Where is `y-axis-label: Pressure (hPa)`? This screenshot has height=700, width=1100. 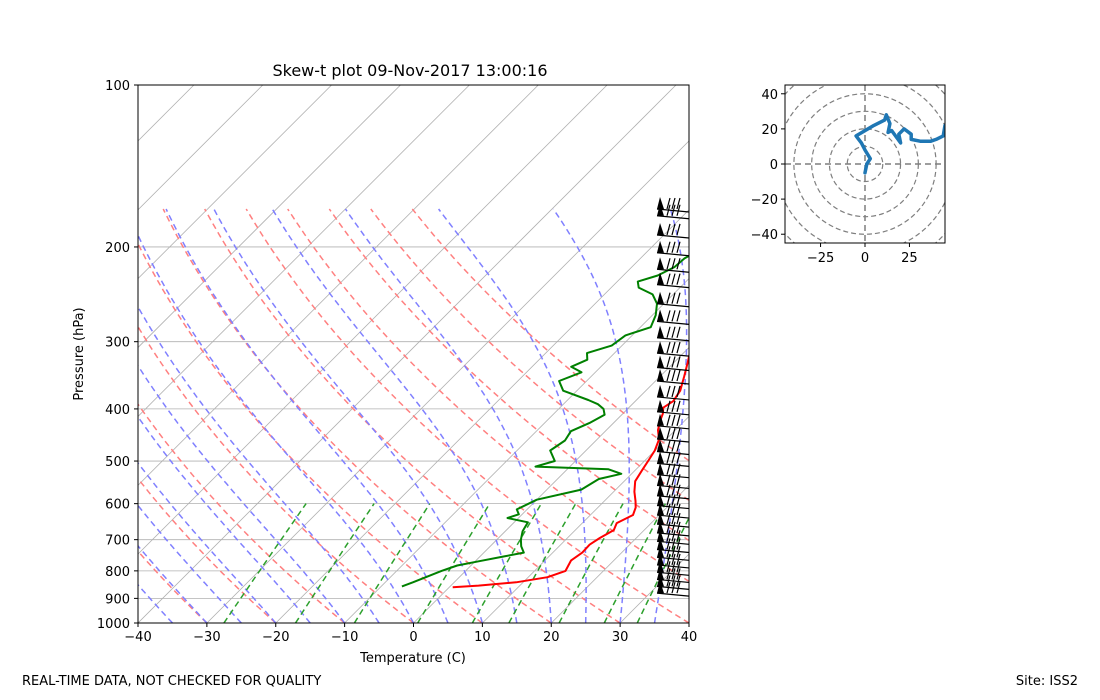 y-axis-label: Pressure (hPa) is located at coordinates (79, 353).